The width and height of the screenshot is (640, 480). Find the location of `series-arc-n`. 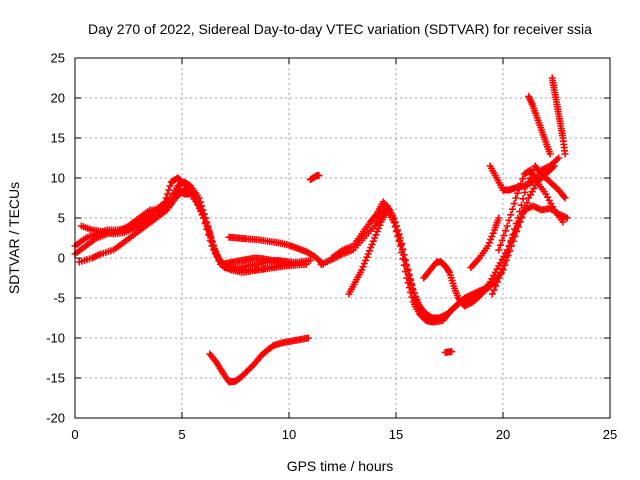

series-arc-n is located at coordinates (524, 174).